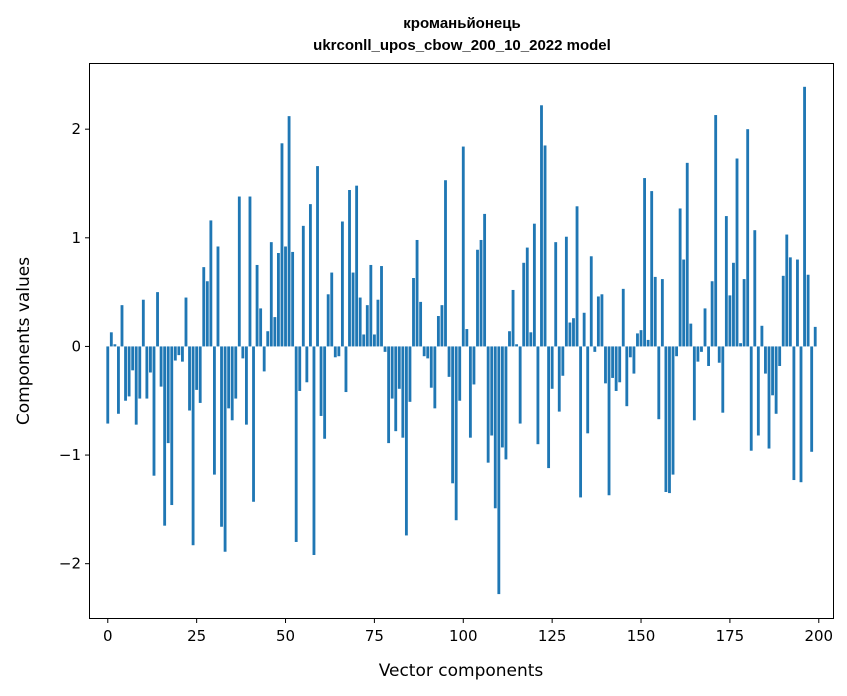  I want to click on y-tick-label: −2, so click(70, 564).